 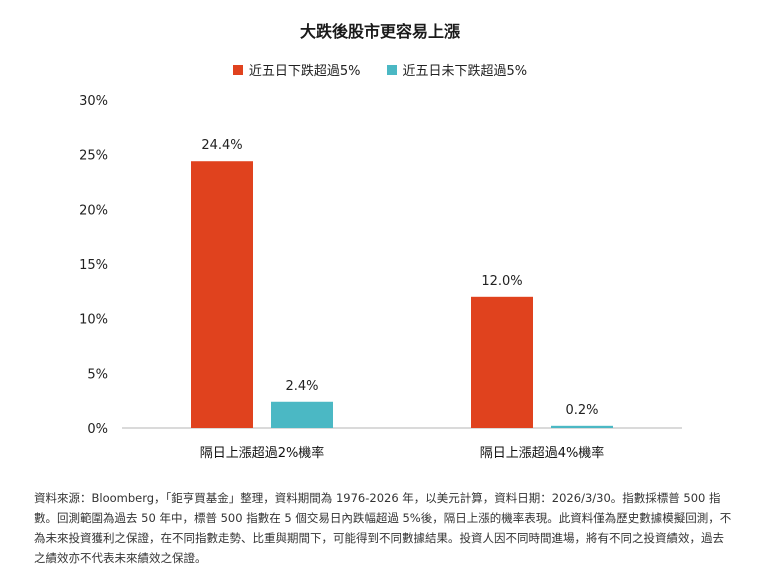 I want to click on y-tick-label: 5%, so click(x=97, y=374).